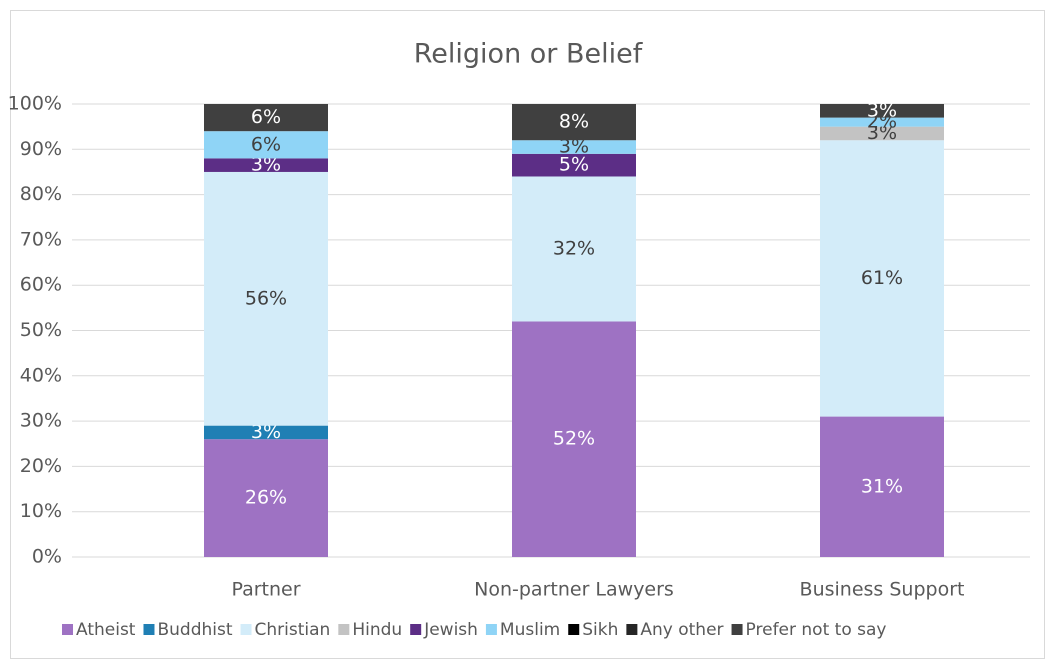 The width and height of the screenshot is (1055, 670). What do you see at coordinates (41, 149) in the screenshot?
I see `y-tick-label: 90%` at bounding box center [41, 149].